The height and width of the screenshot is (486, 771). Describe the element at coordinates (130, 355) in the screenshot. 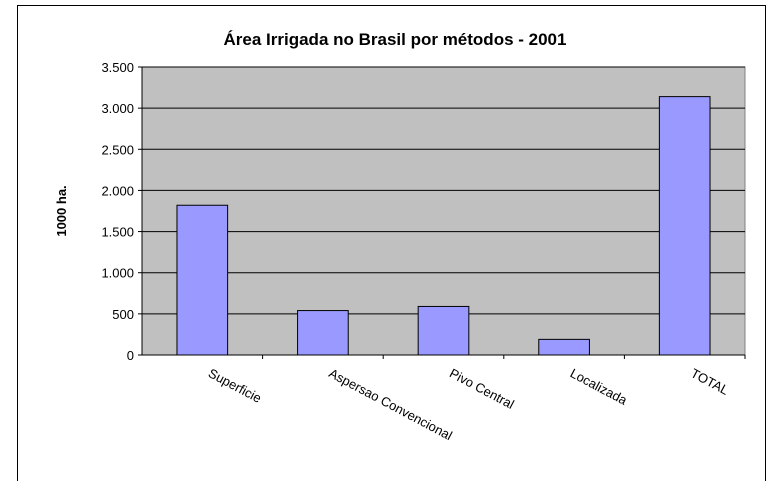

I see `y-tick-label: 0` at that location.